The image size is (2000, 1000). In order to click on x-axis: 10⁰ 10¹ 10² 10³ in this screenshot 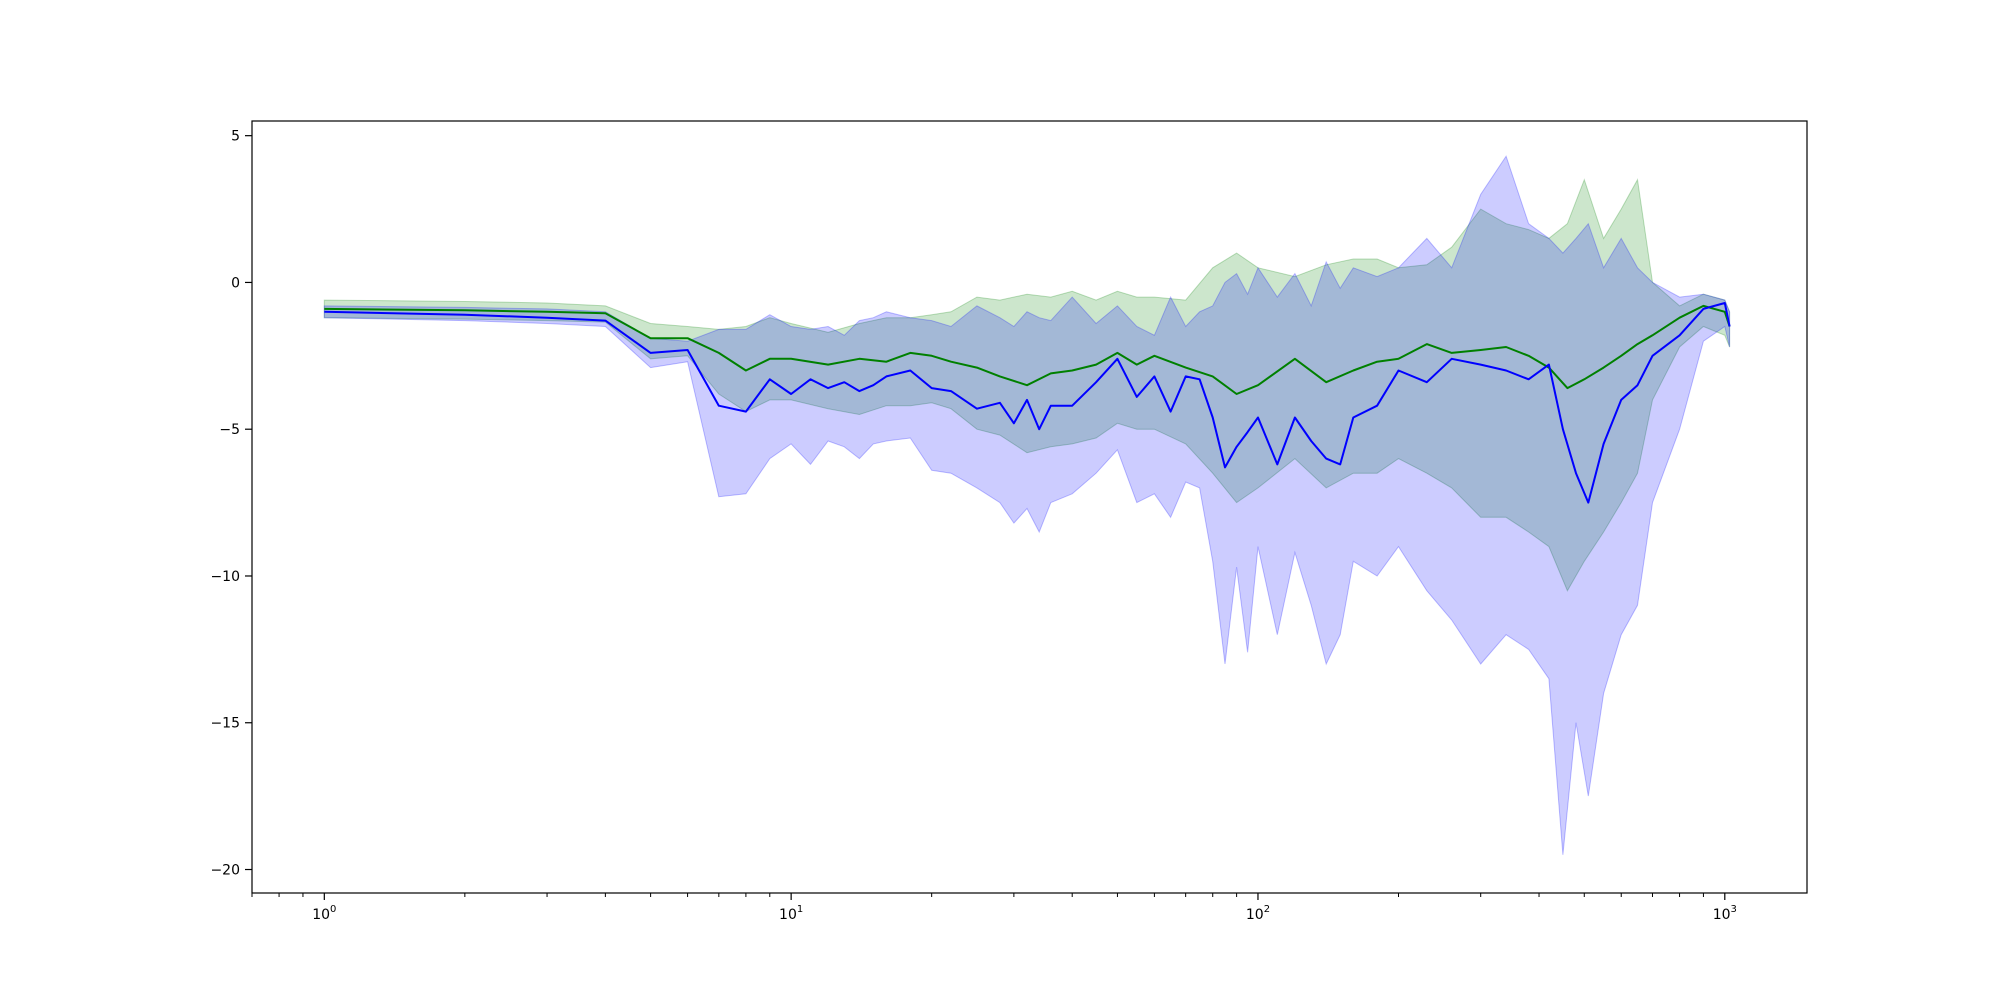, I will do `click(994, 908)`.